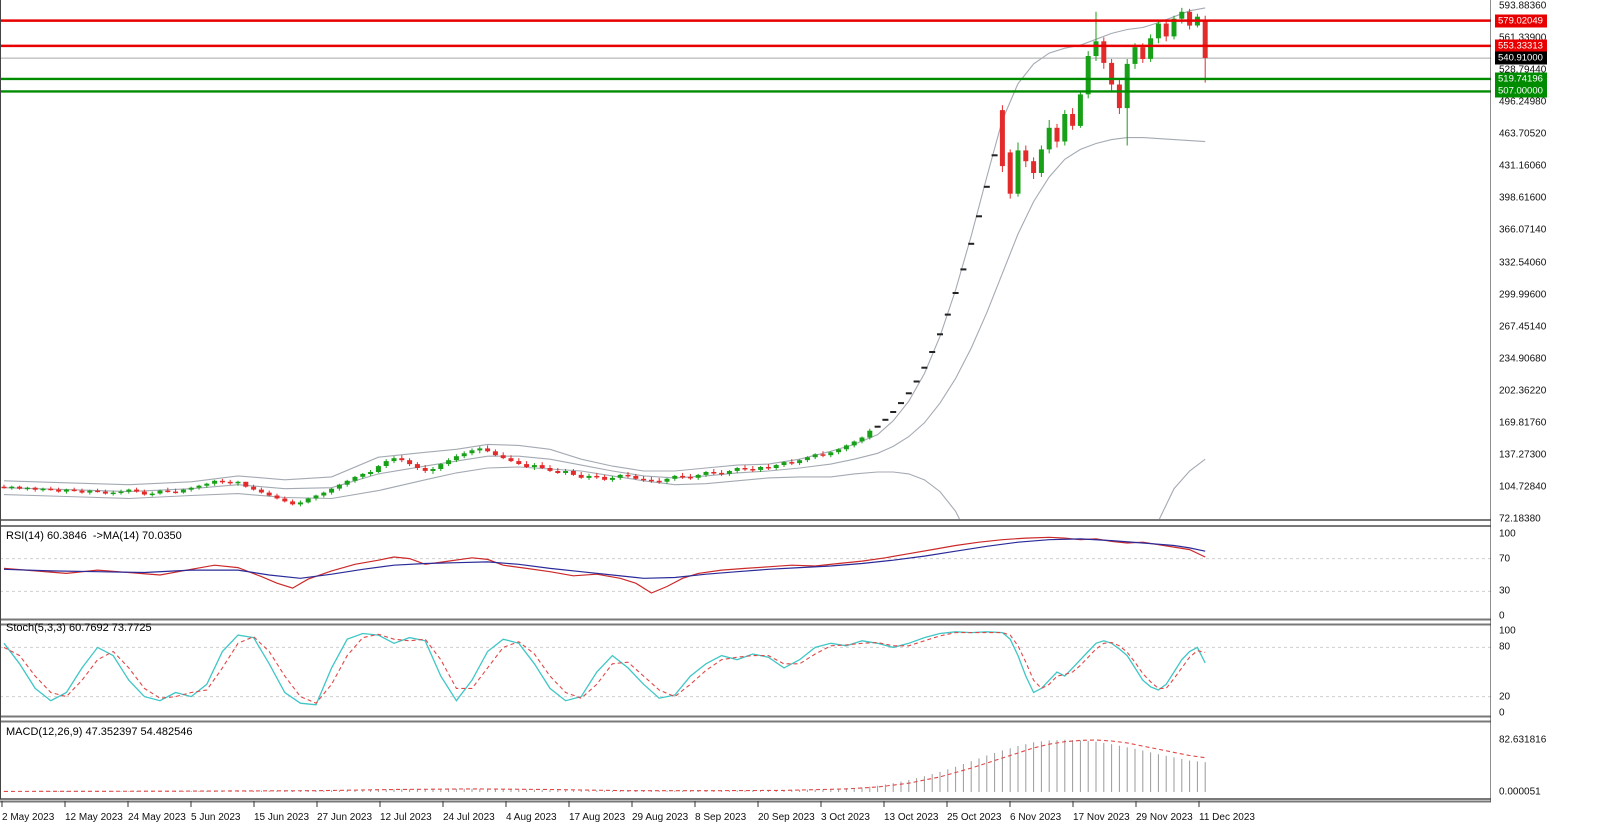 The height and width of the screenshot is (834, 1600). I want to click on date-label: 20 Sep 2023, so click(786, 817).